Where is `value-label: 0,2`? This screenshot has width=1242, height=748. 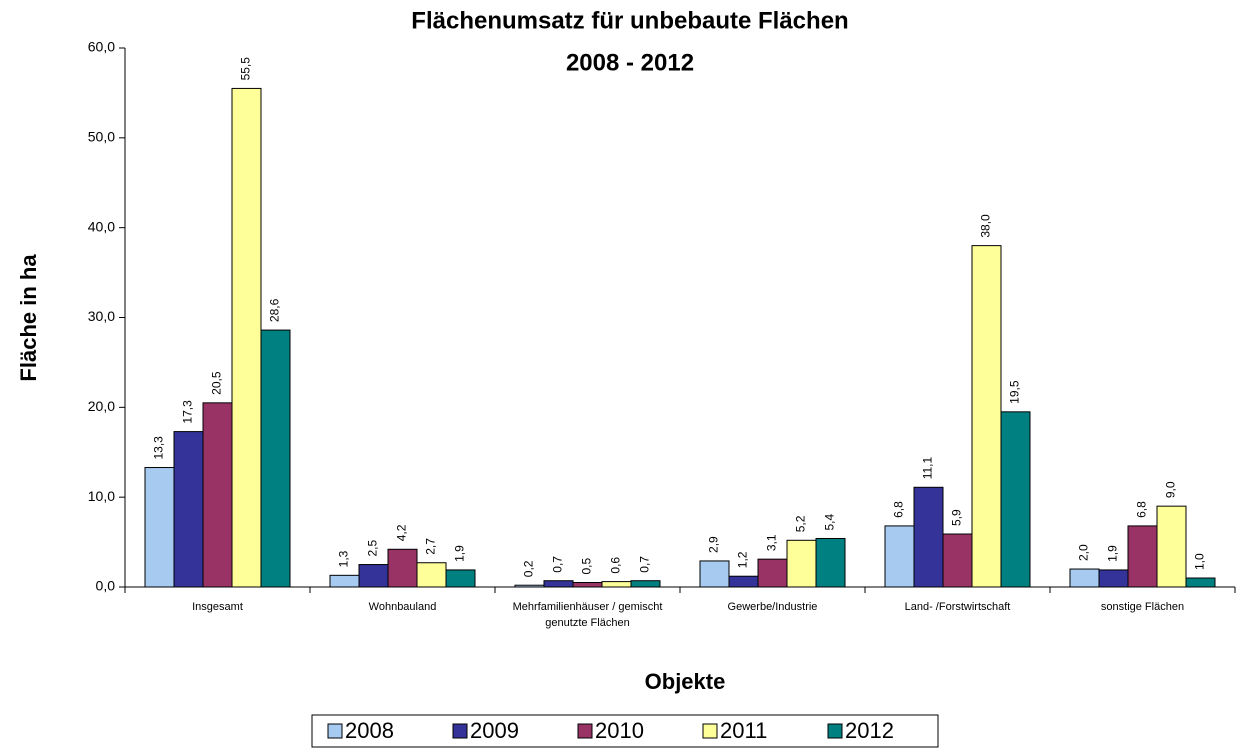 value-label: 0,2 is located at coordinates (529, 568).